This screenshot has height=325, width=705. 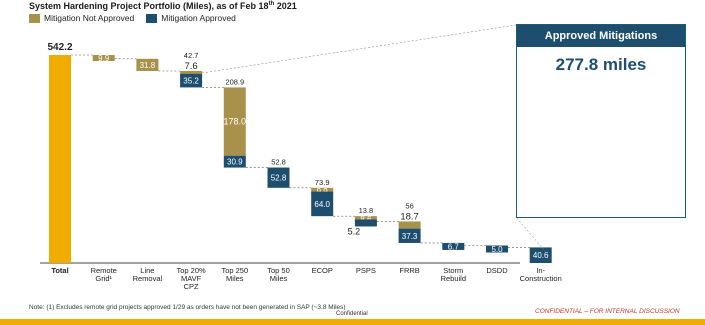 I want to click on x-tick-label-line: DSDD, so click(x=497, y=270).